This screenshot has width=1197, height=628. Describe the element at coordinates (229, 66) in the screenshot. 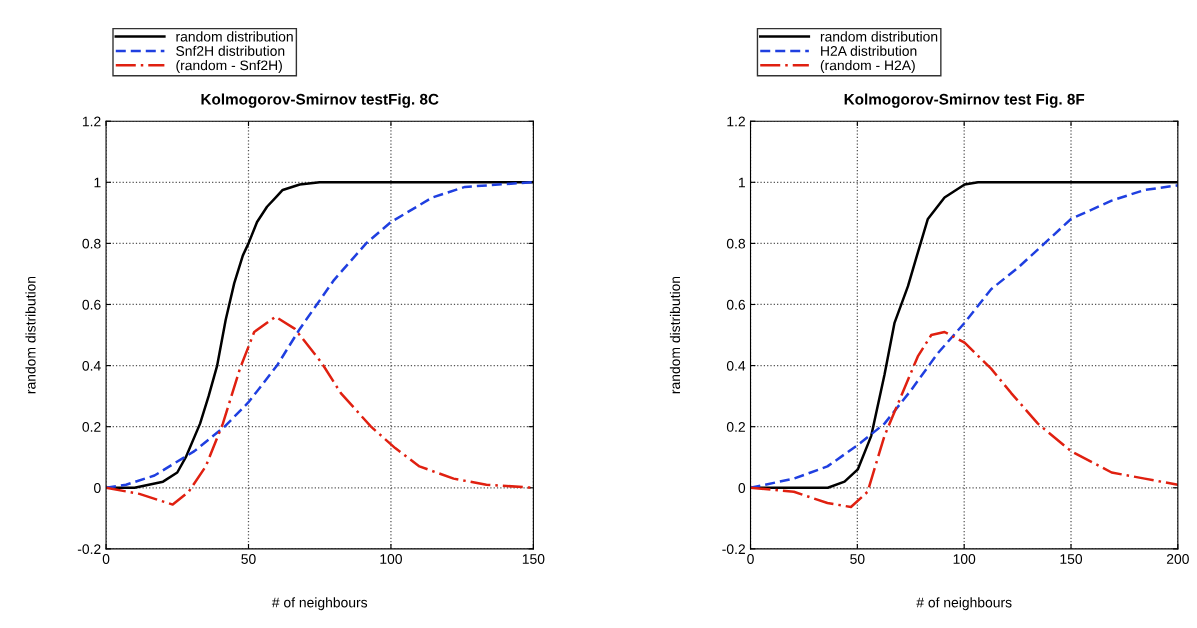

I see `legend-label: (random - Snf2H)` at that location.